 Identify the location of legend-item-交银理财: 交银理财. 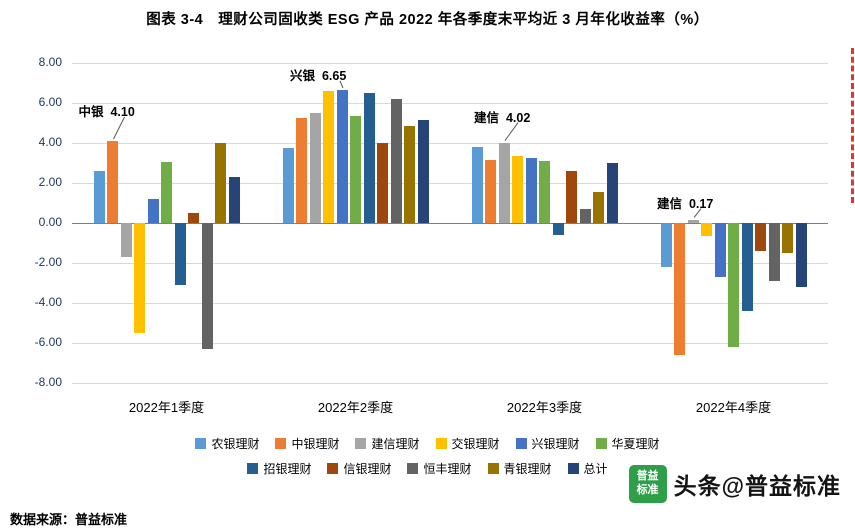
(467, 443).